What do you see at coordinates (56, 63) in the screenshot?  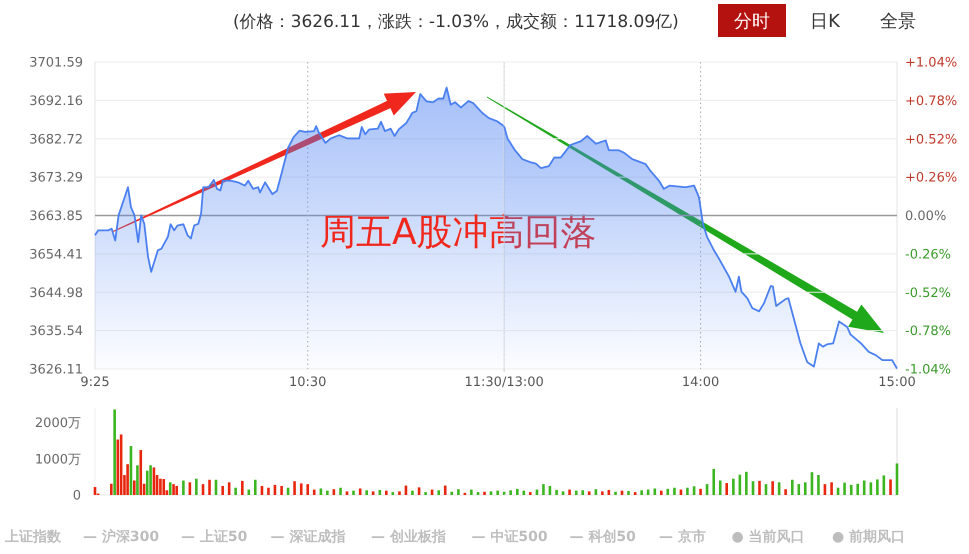 I see `y-tick-label: 3701.59` at bounding box center [56, 63].